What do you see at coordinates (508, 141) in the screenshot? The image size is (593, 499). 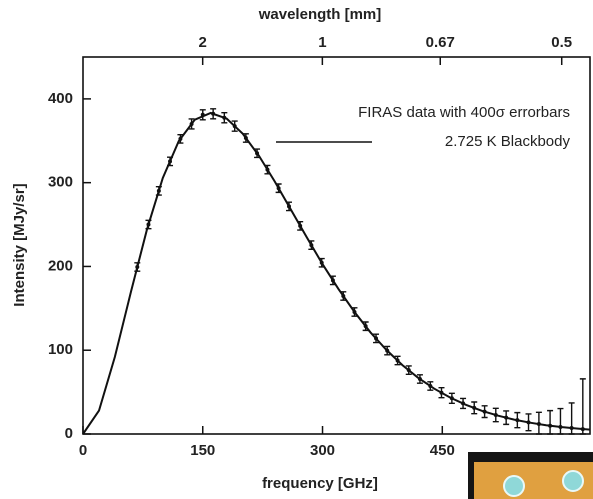 I see `legend-label: 2.725 K Blackbody` at bounding box center [508, 141].